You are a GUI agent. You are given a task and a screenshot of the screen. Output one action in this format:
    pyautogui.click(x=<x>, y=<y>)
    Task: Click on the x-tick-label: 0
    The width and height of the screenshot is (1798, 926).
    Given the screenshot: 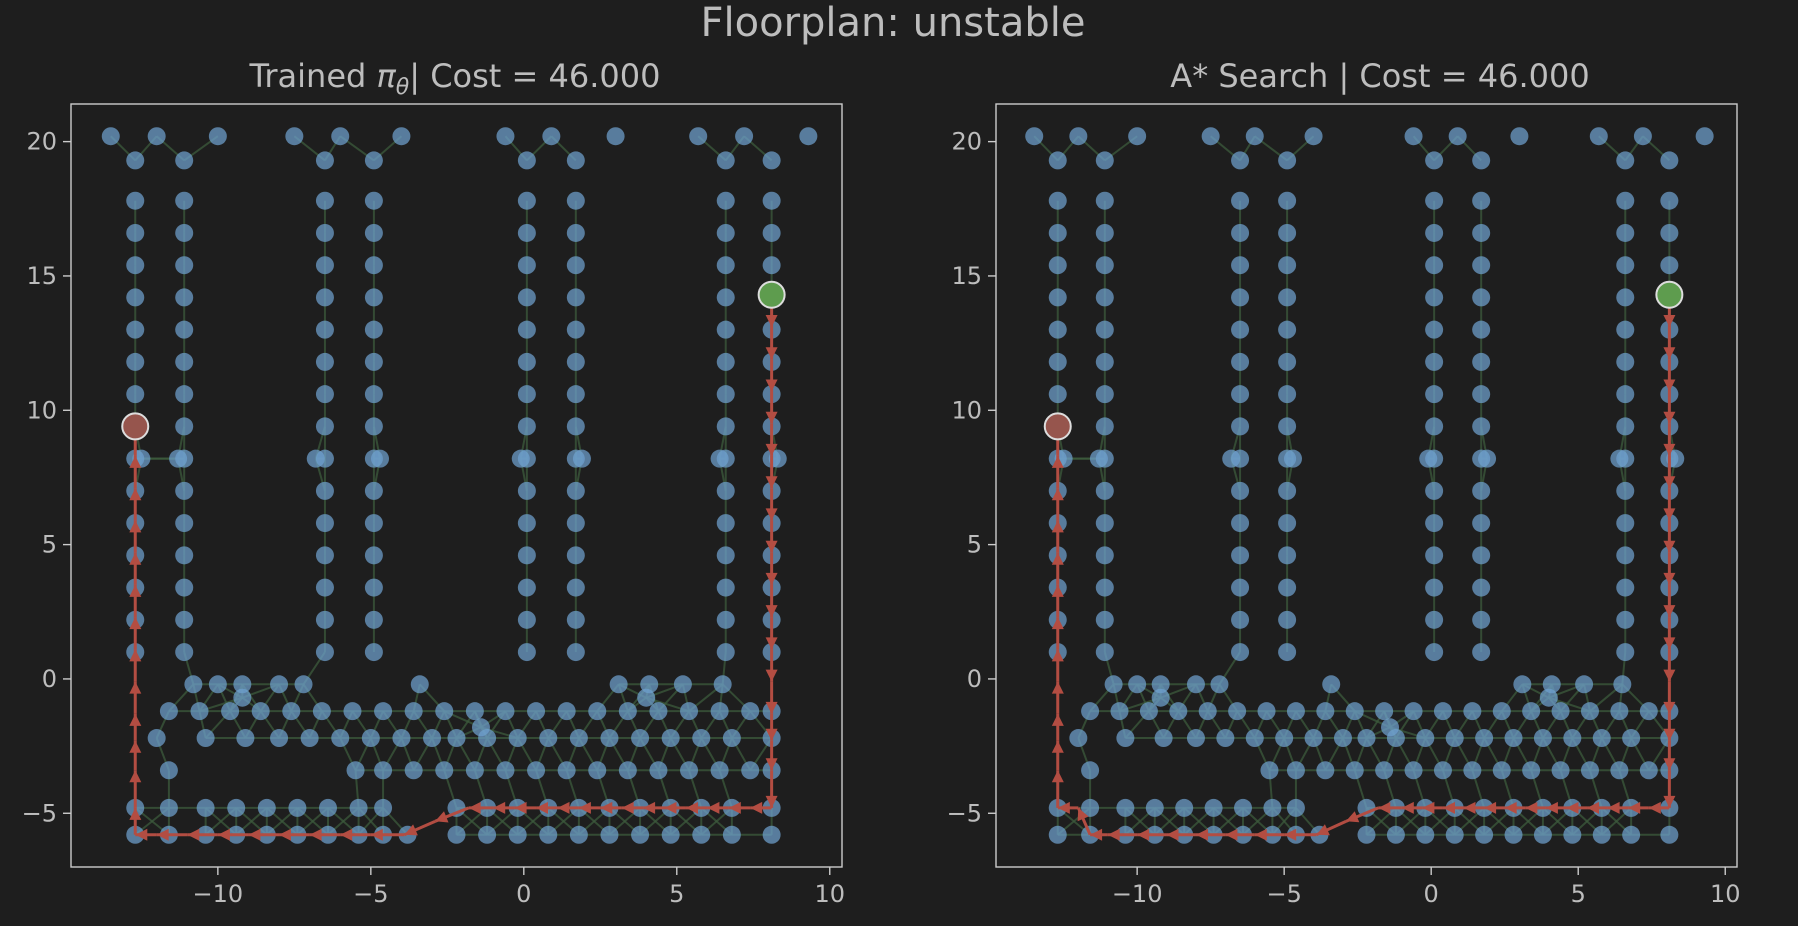 What is the action you would take?
    pyautogui.click(x=1431, y=894)
    